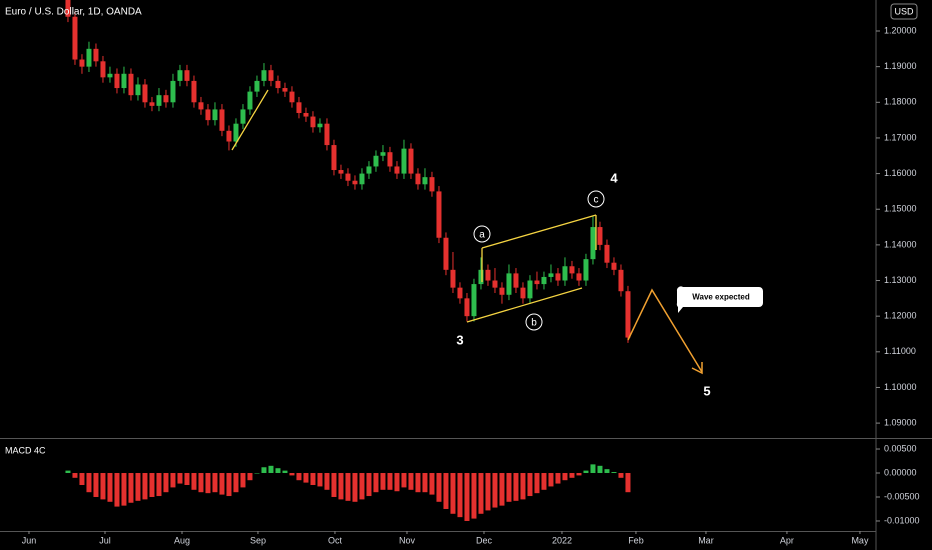 The image size is (932, 550). I want to click on trend-line, so click(250, 120).